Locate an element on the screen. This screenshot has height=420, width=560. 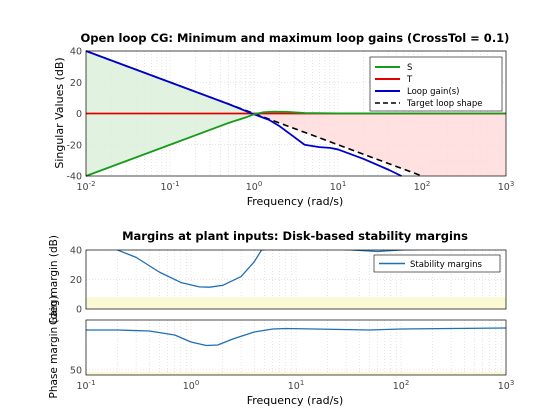
chart2-xtick-label: 10³ is located at coordinates (506, 385).